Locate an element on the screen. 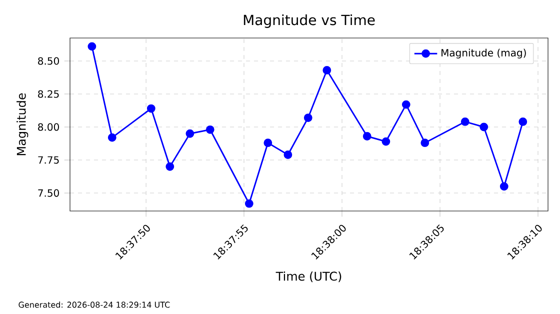  chart-title: Magnitude vs Time is located at coordinates (309, 21).